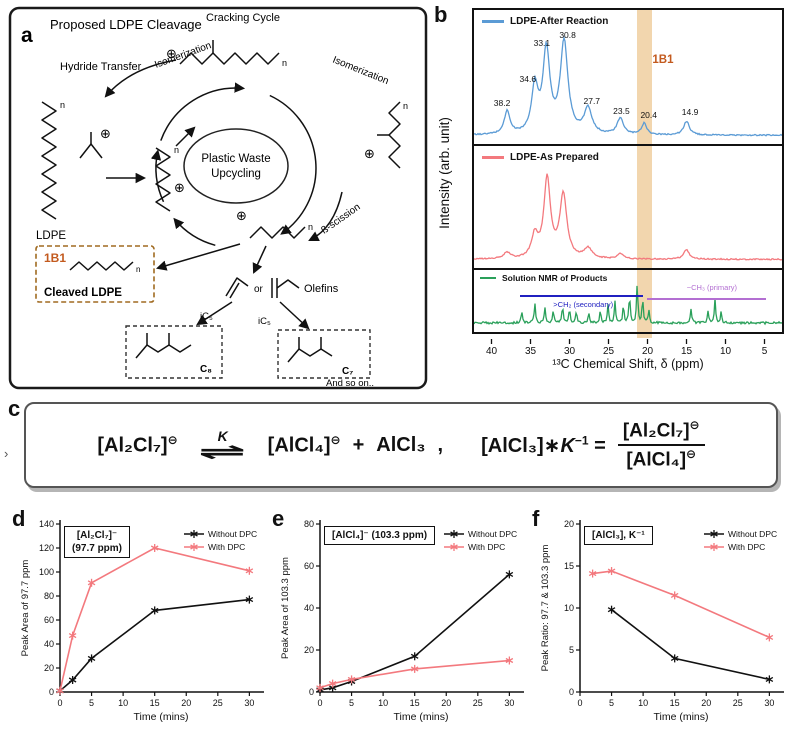 Image resolution: width=790 pixels, height=730 pixels. What do you see at coordinates (555, 278) in the screenshot?
I see `legend-label: Solution NMR of Products` at bounding box center [555, 278].